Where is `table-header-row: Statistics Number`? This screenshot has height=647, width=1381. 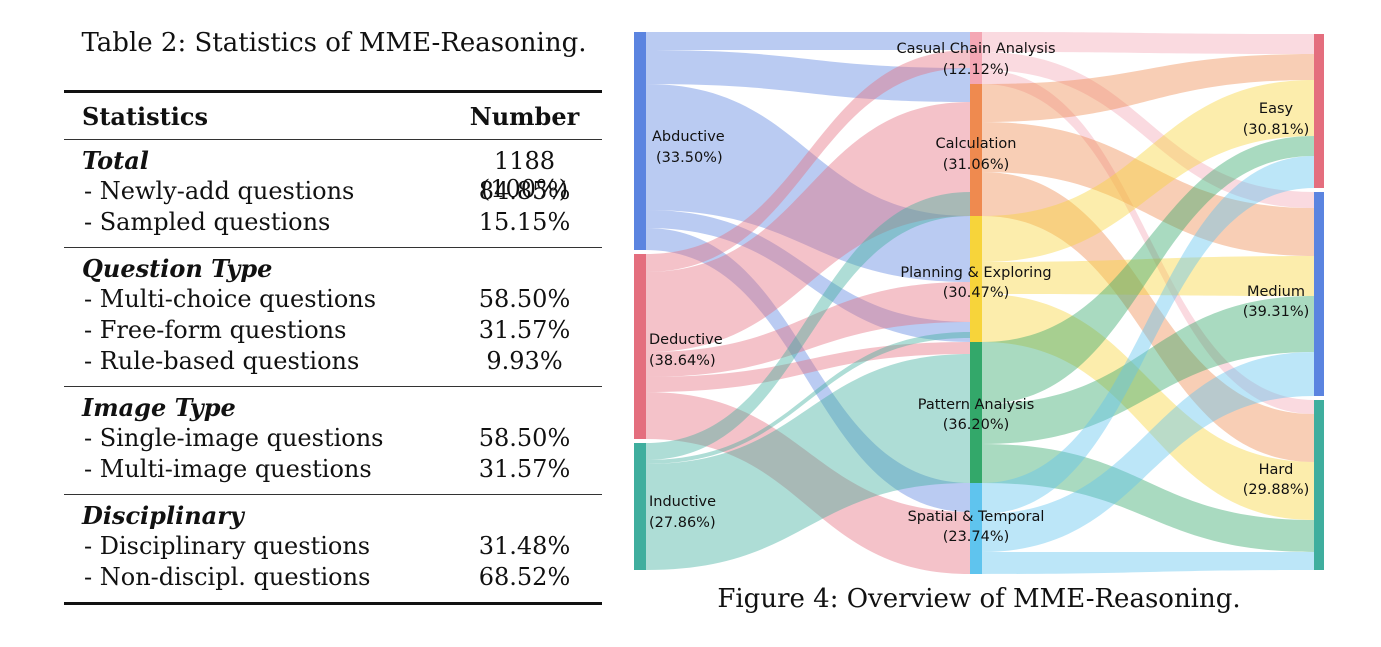
table-header-row: Statistics Number is located at coordinates (333, 116).